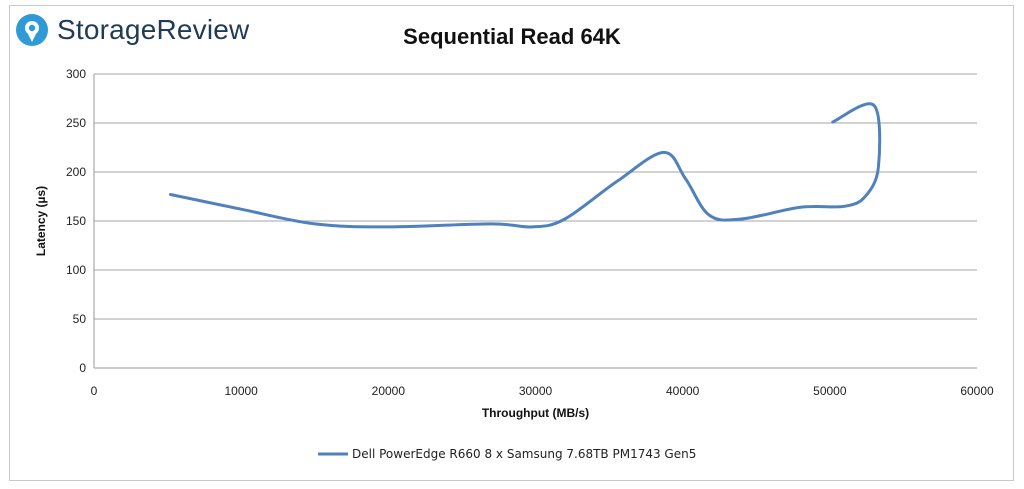 The width and height of the screenshot is (1024, 489). Describe the element at coordinates (32, 30) in the screenshot. I see `storagereview-logo-icon` at that location.